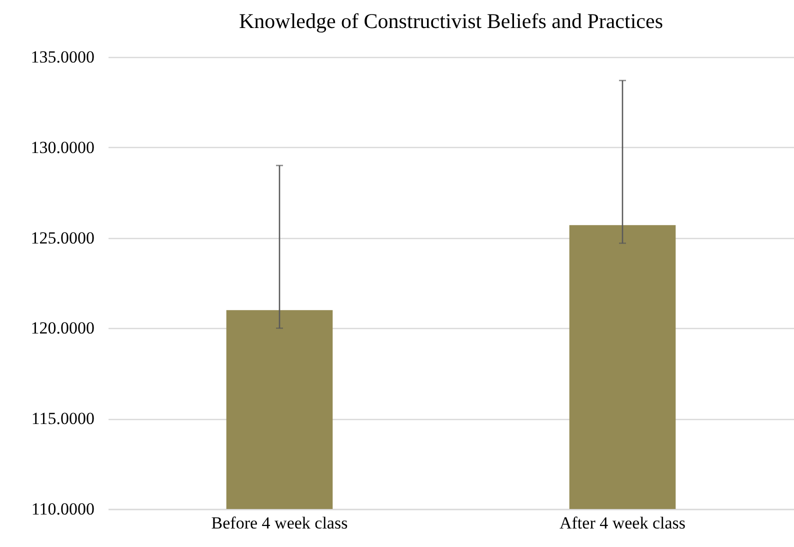 This screenshot has width=794, height=547. What do you see at coordinates (62, 328) in the screenshot?
I see `y-tick-label: 120.0000` at bounding box center [62, 328].